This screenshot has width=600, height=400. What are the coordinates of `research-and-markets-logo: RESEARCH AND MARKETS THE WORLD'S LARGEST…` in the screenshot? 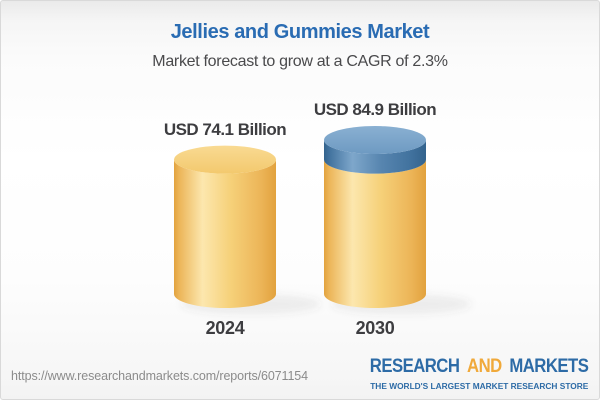 It's located at (464, 373).